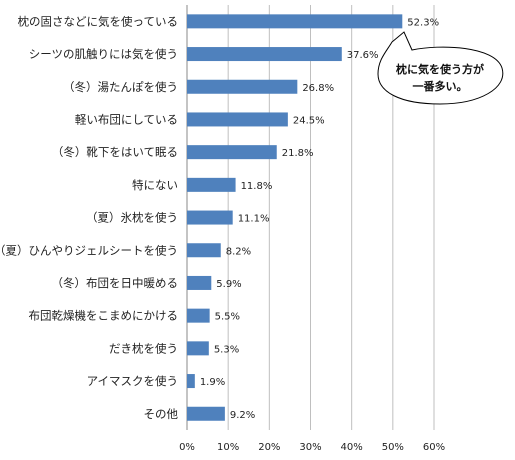 This screenshot has width=515, height=460. I want to click on x-tick-label: 20%, so click(269, 447).